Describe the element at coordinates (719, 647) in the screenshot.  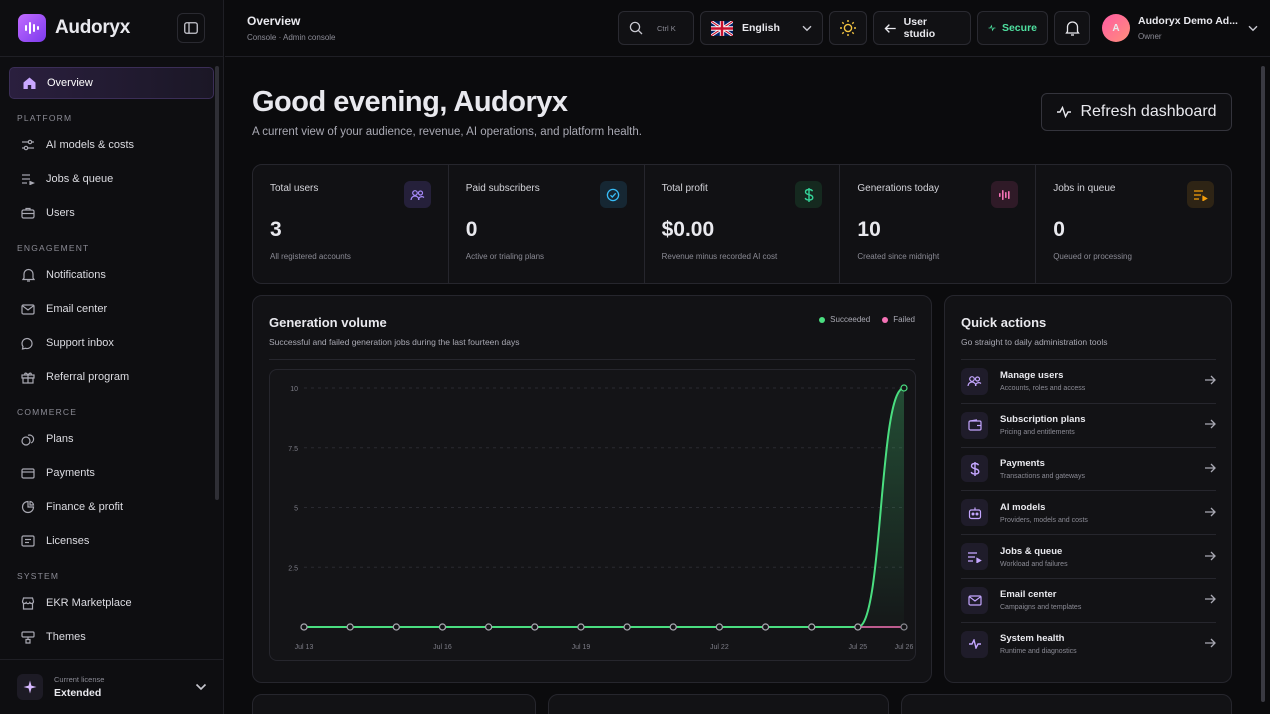
I see `x-tick-label: Jul 22` at that location.